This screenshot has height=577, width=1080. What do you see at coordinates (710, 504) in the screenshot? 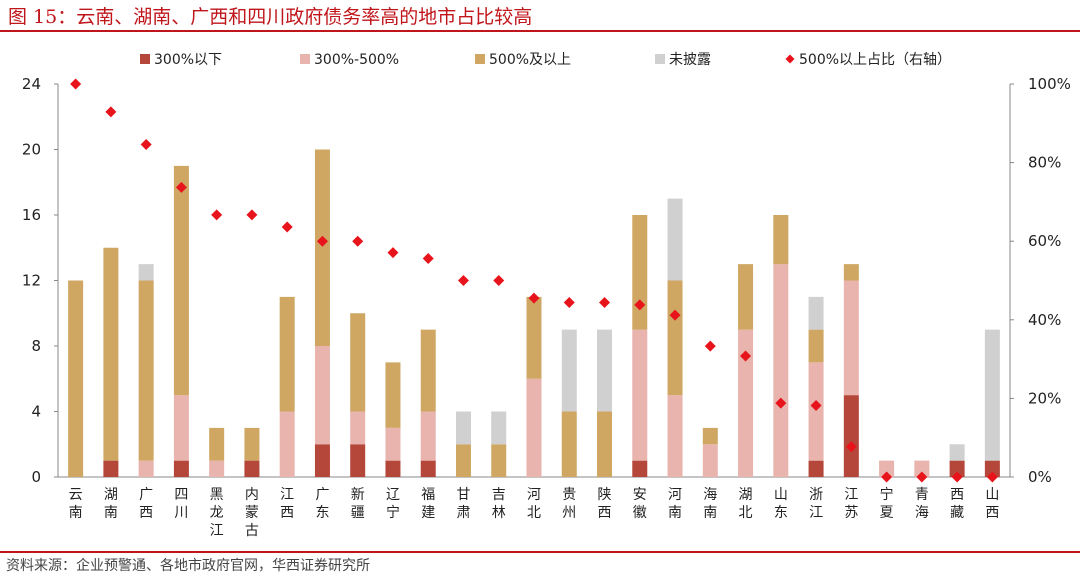
I see `category-label: 海南` at bounding box center [710, 504].